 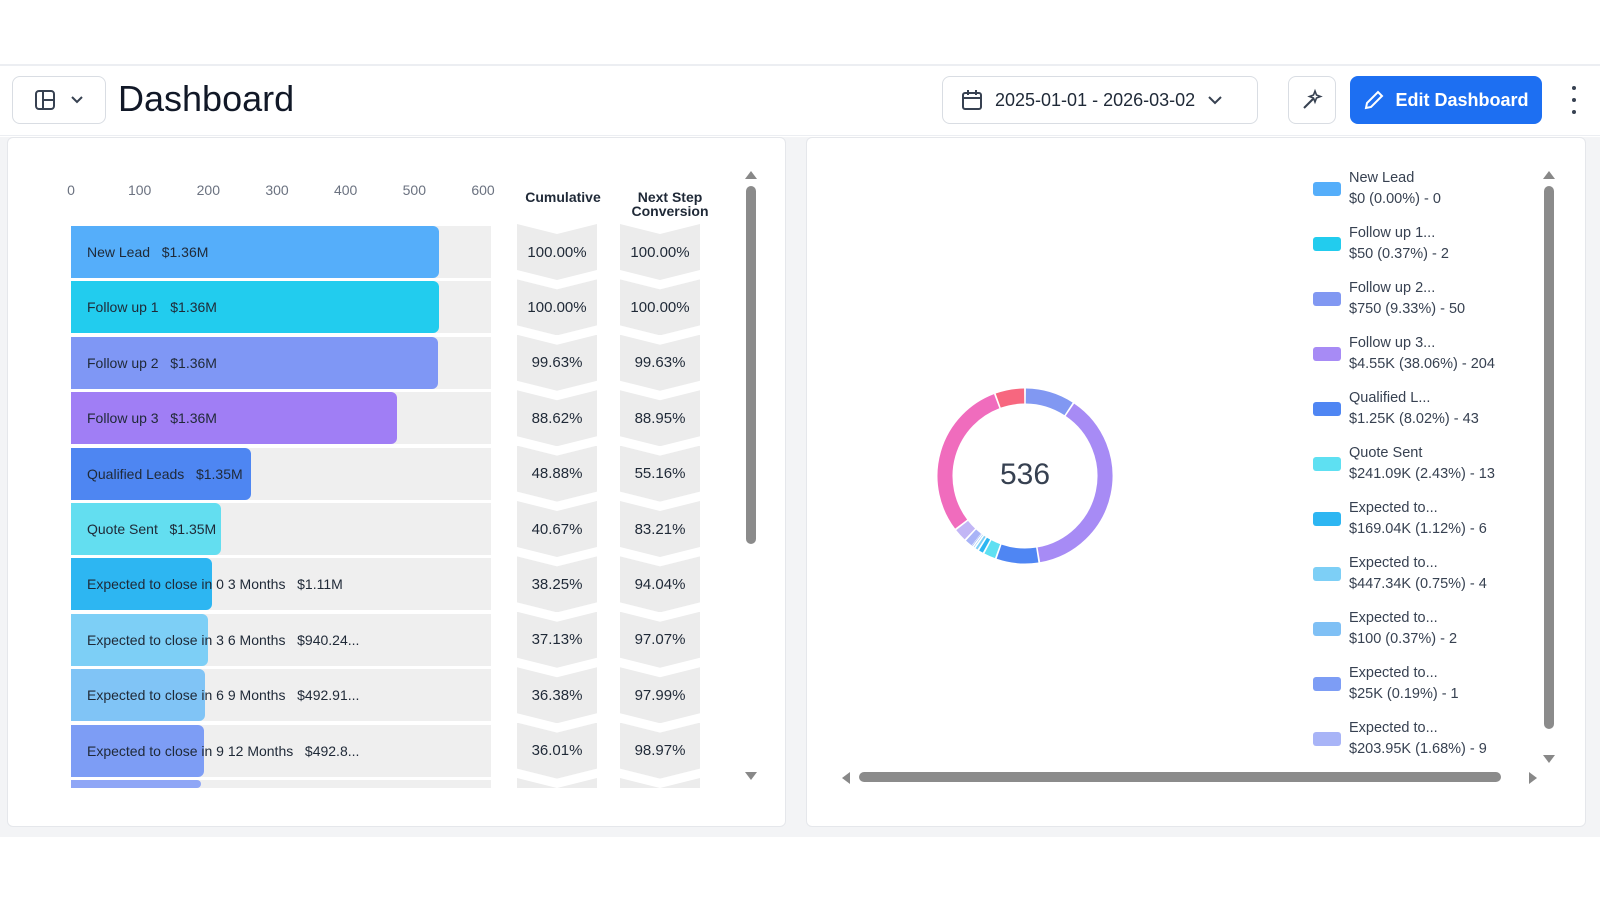 I want to click on cumulative-header: Cumulative, so click(x=563, y=197).